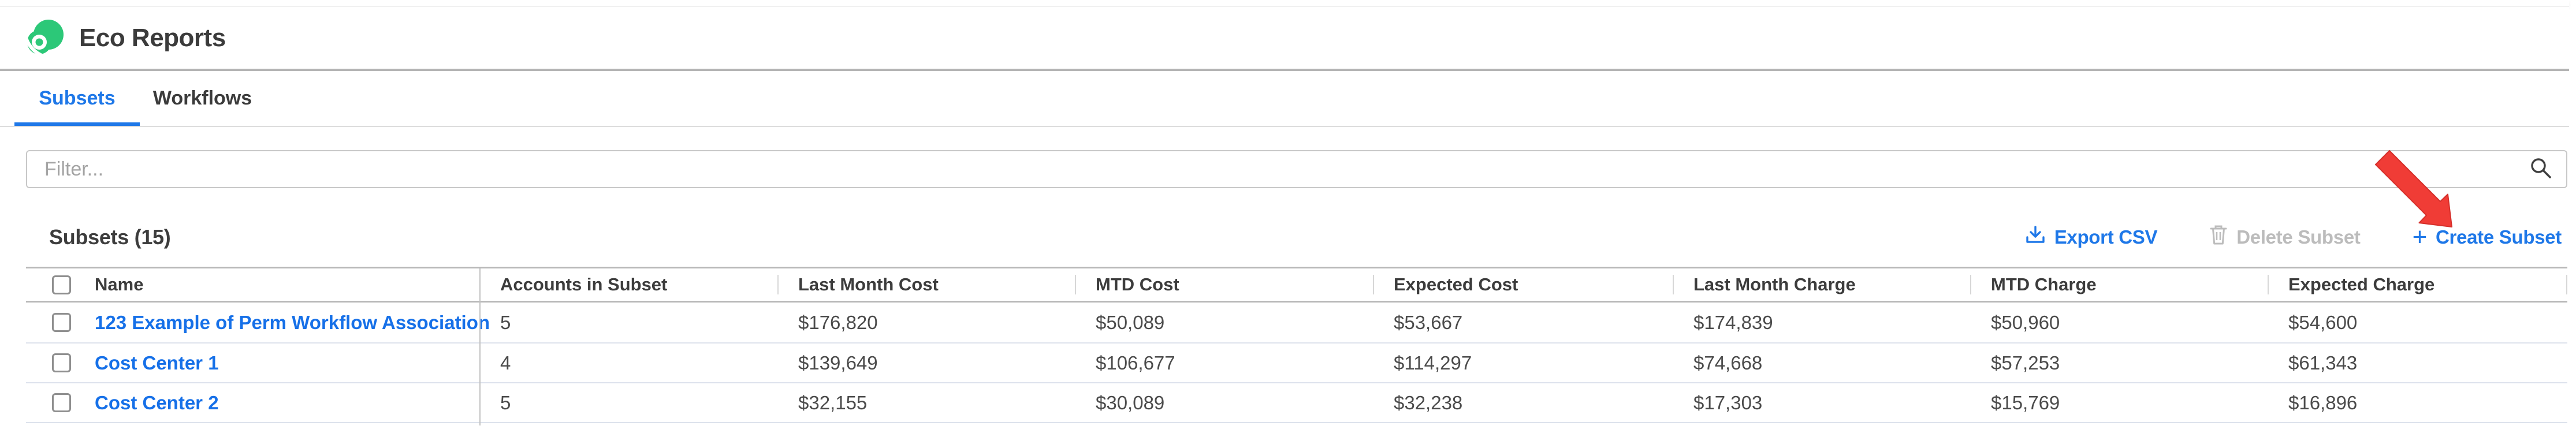 This screenshot has width=2576, height=448. What do you see at coordinates (1224, 284) in the screenshot?
I see `column-header-mtd-cost: MTD Cost` at bounding box center [1224, 284].